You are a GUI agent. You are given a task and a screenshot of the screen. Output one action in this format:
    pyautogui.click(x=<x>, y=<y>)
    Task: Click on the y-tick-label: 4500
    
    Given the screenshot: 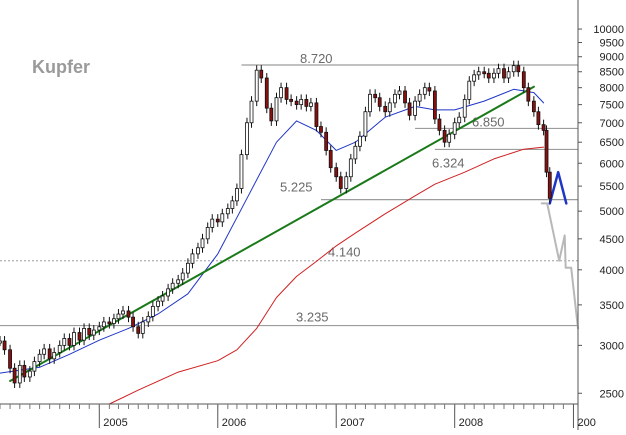 What is the action you would take?
    pyautogui.click(x=612, y=240)
    